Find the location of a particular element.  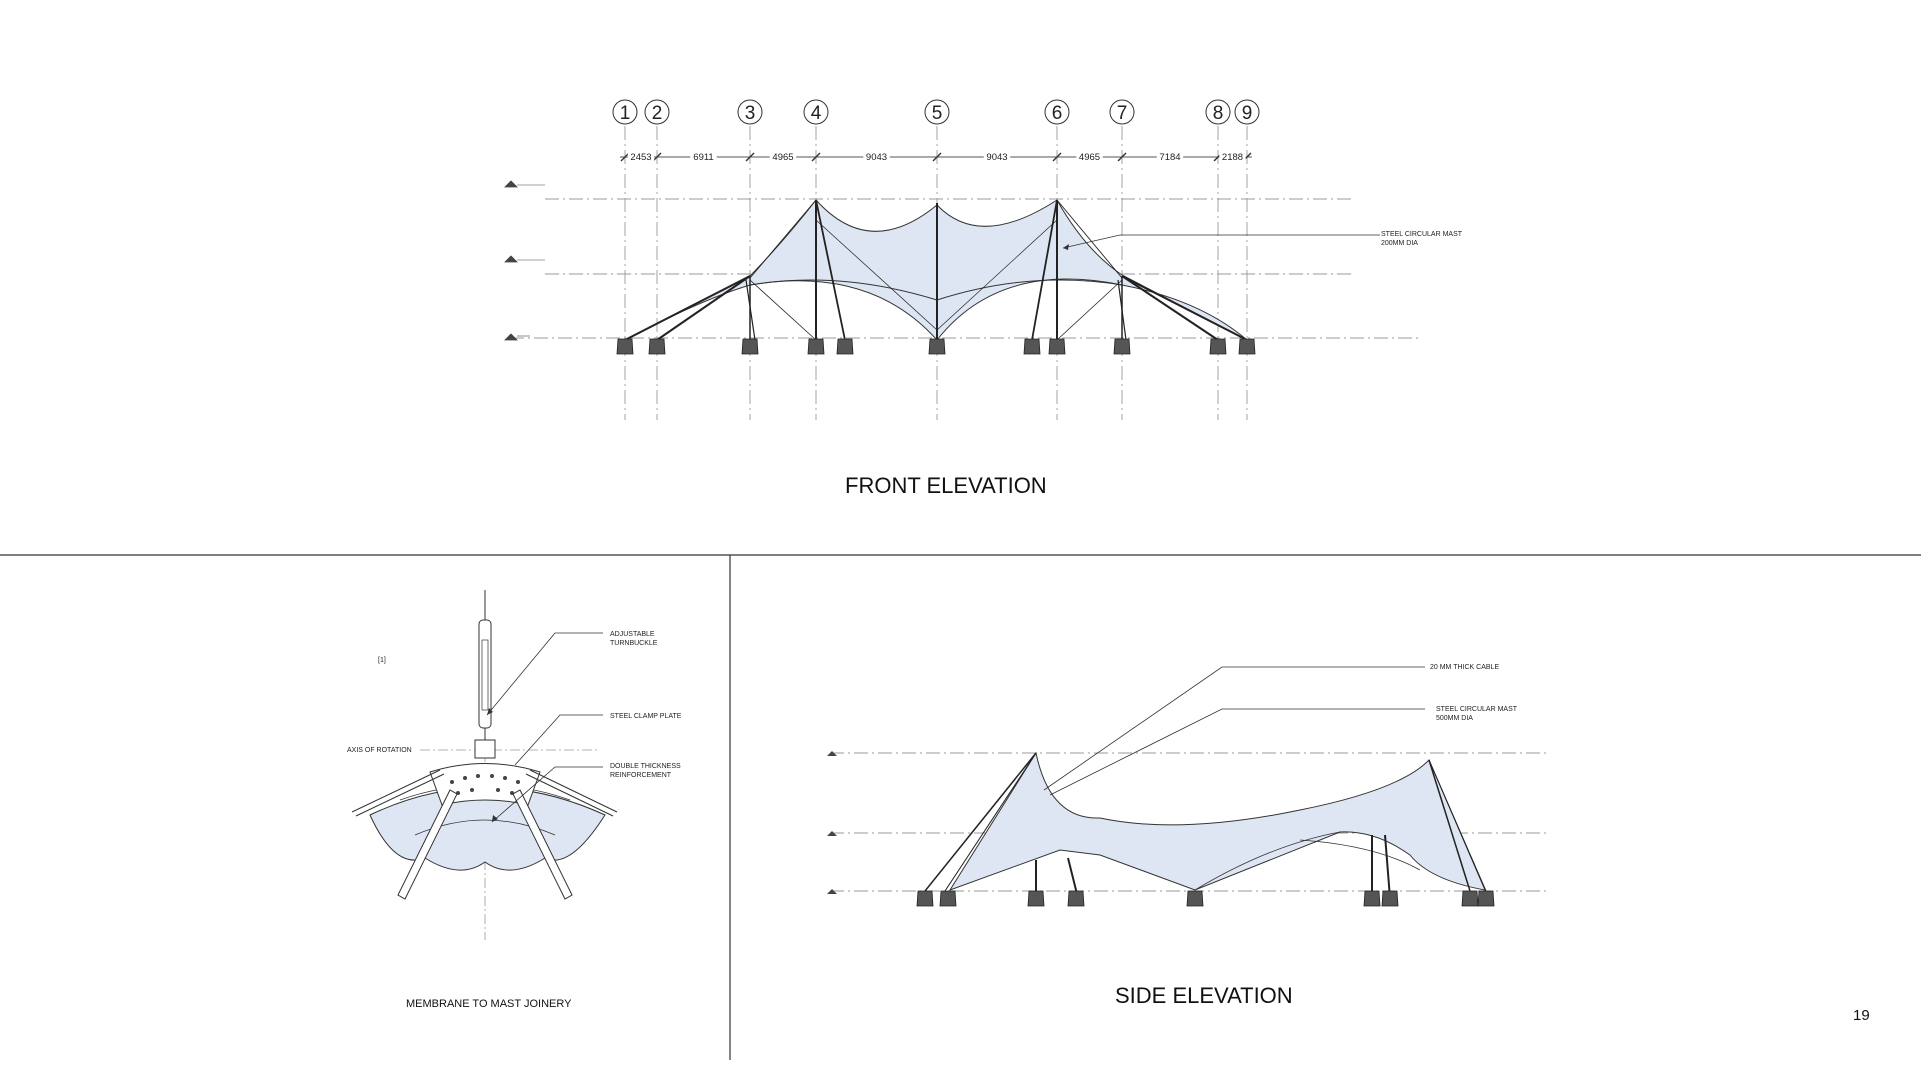

joinery-title: MEMBRANE TO MAST JOINERY is located at coordinates (489, 1004).